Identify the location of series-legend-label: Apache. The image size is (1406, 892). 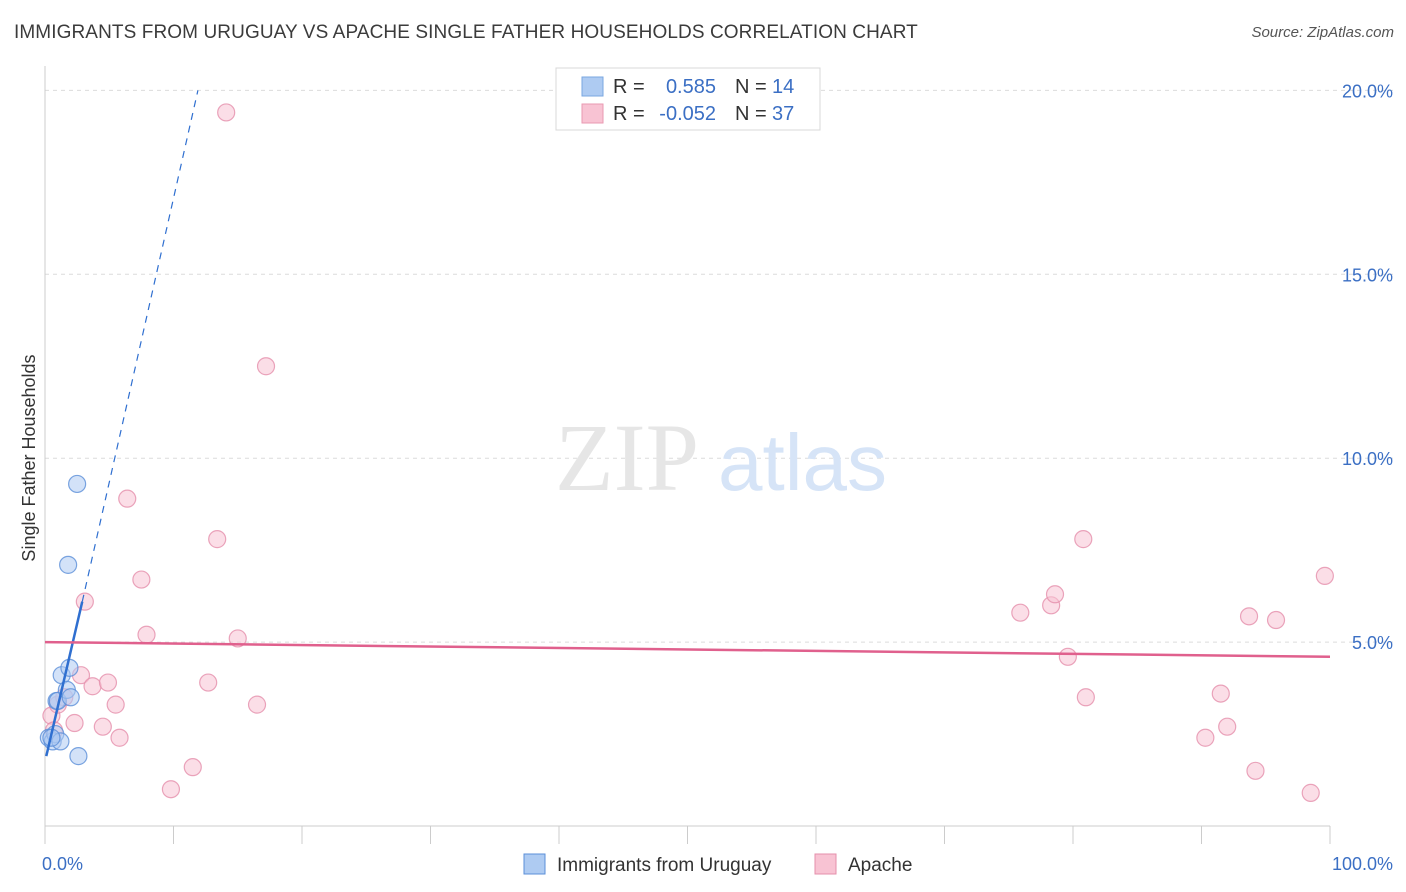
(880, 865).